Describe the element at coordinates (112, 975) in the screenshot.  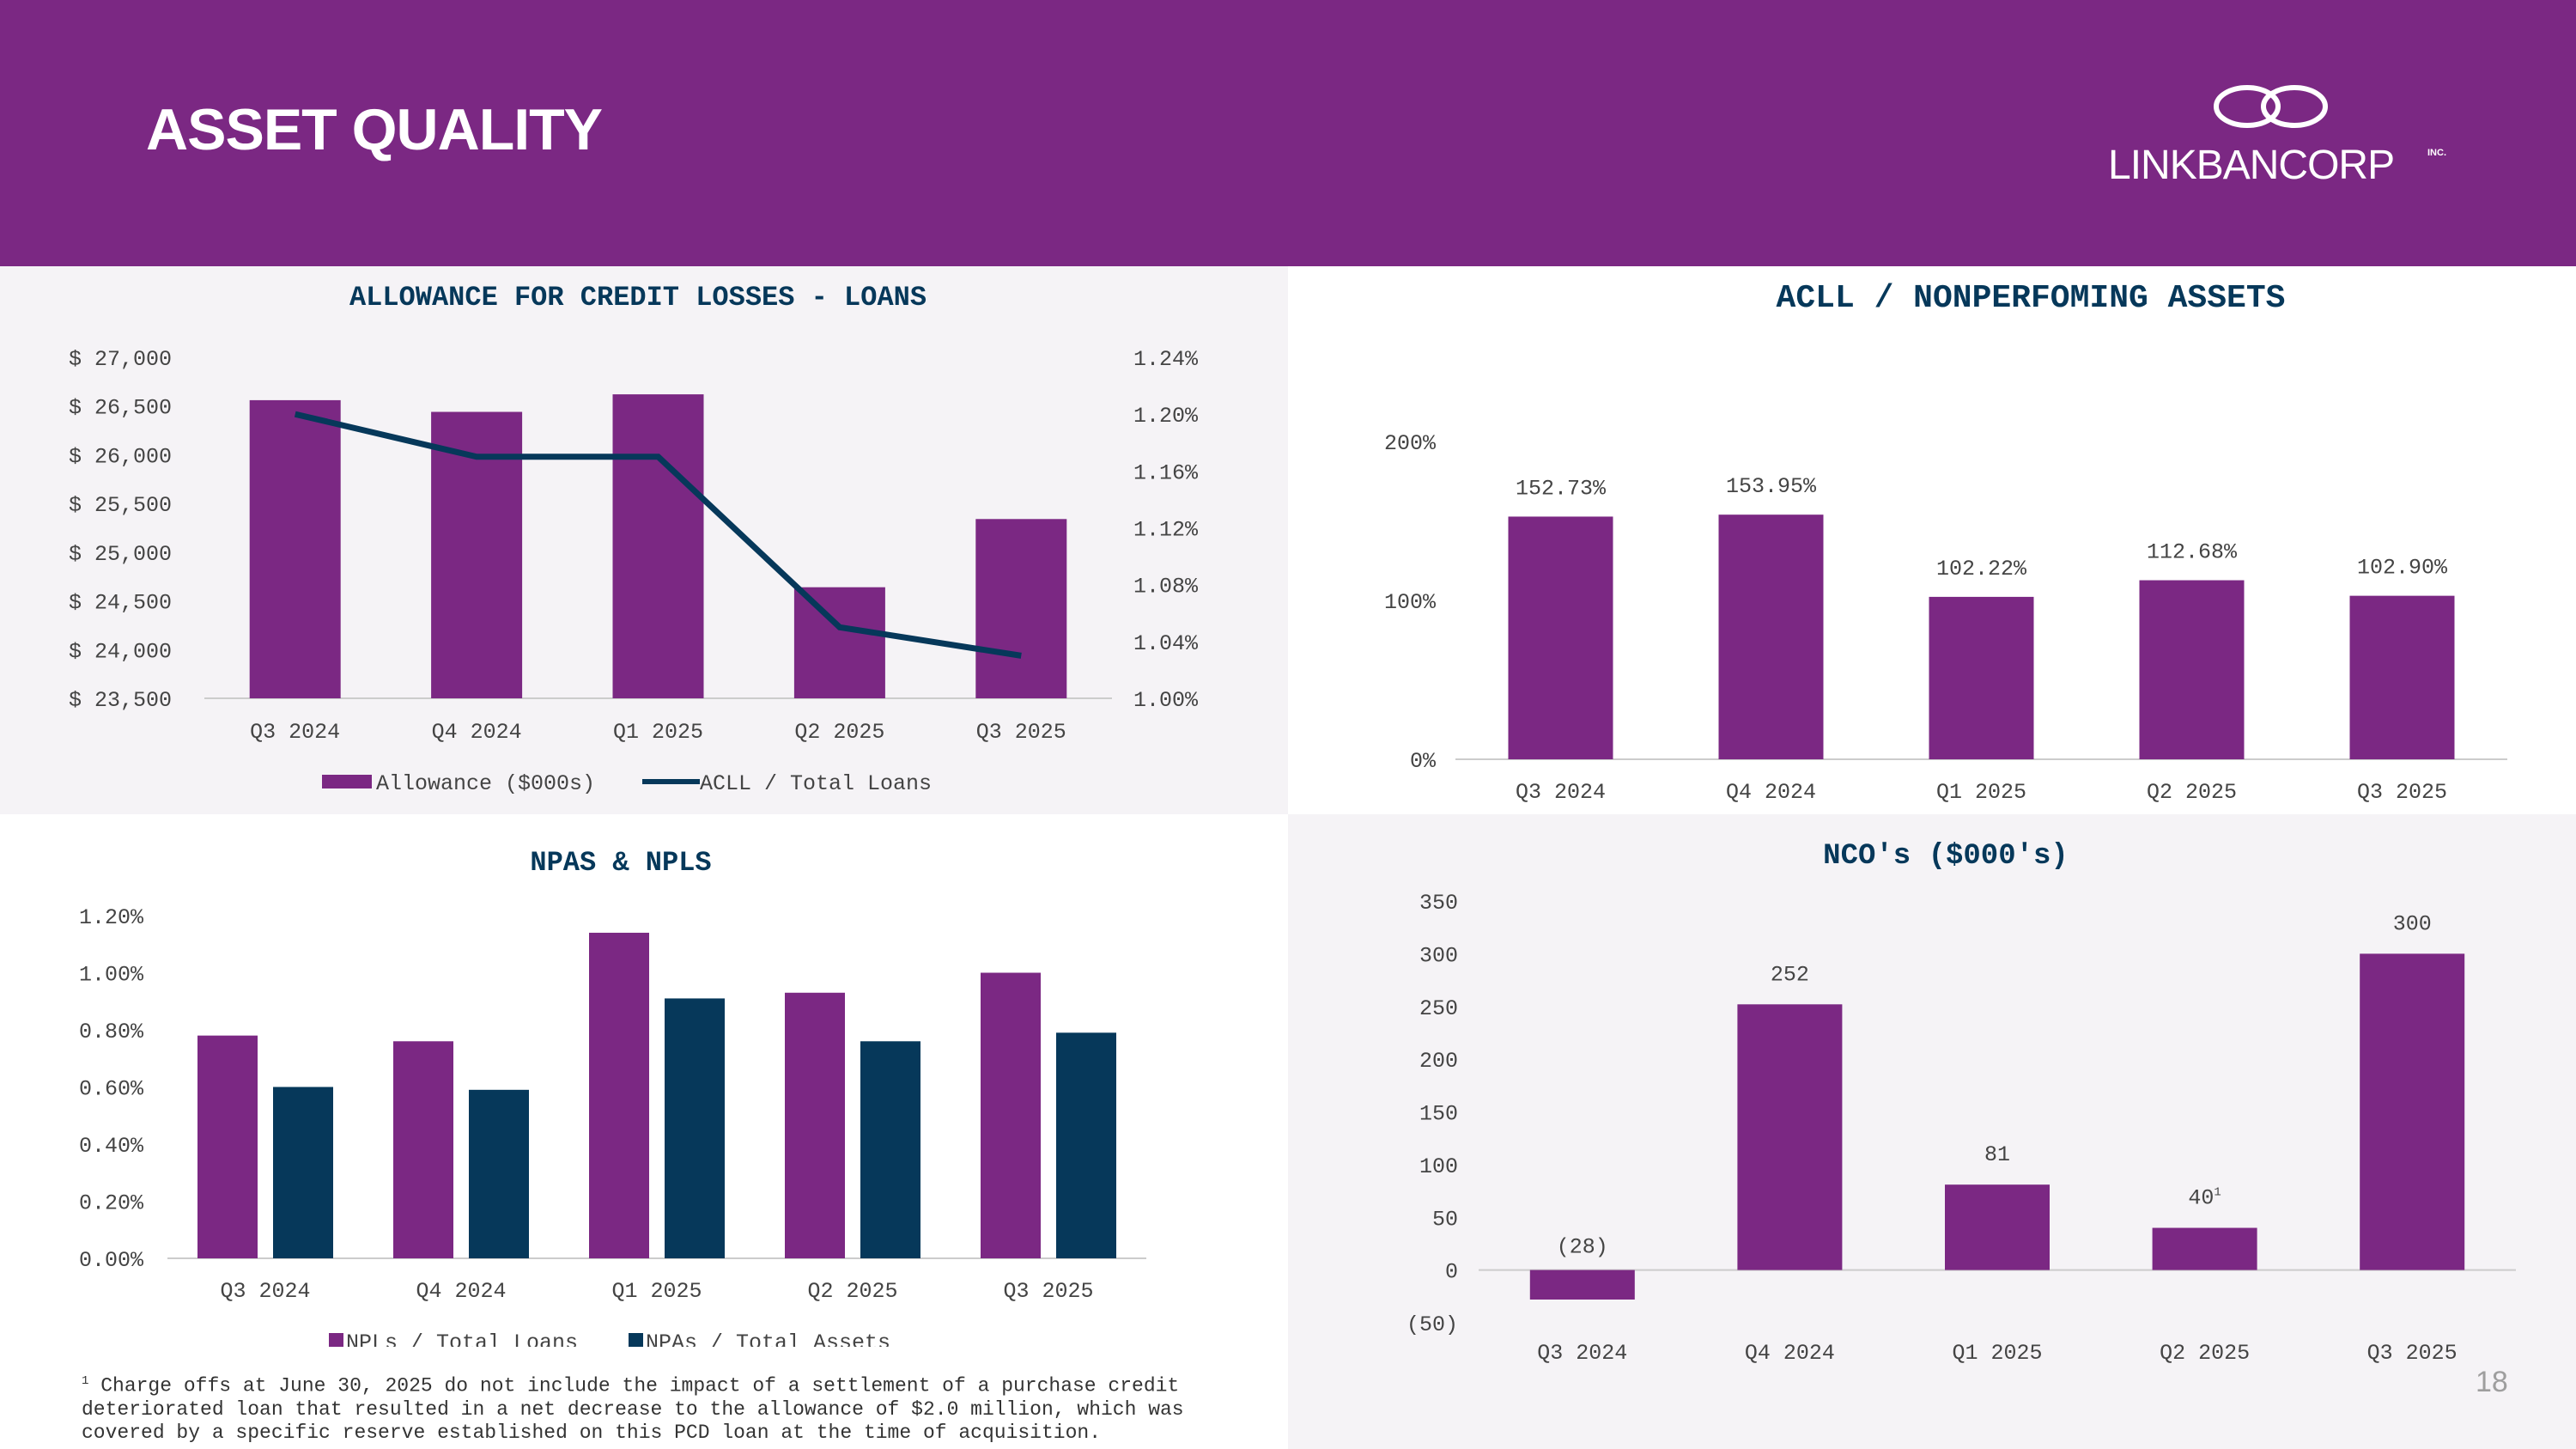
I see `y-axis-tick: 1.00%` at that location.